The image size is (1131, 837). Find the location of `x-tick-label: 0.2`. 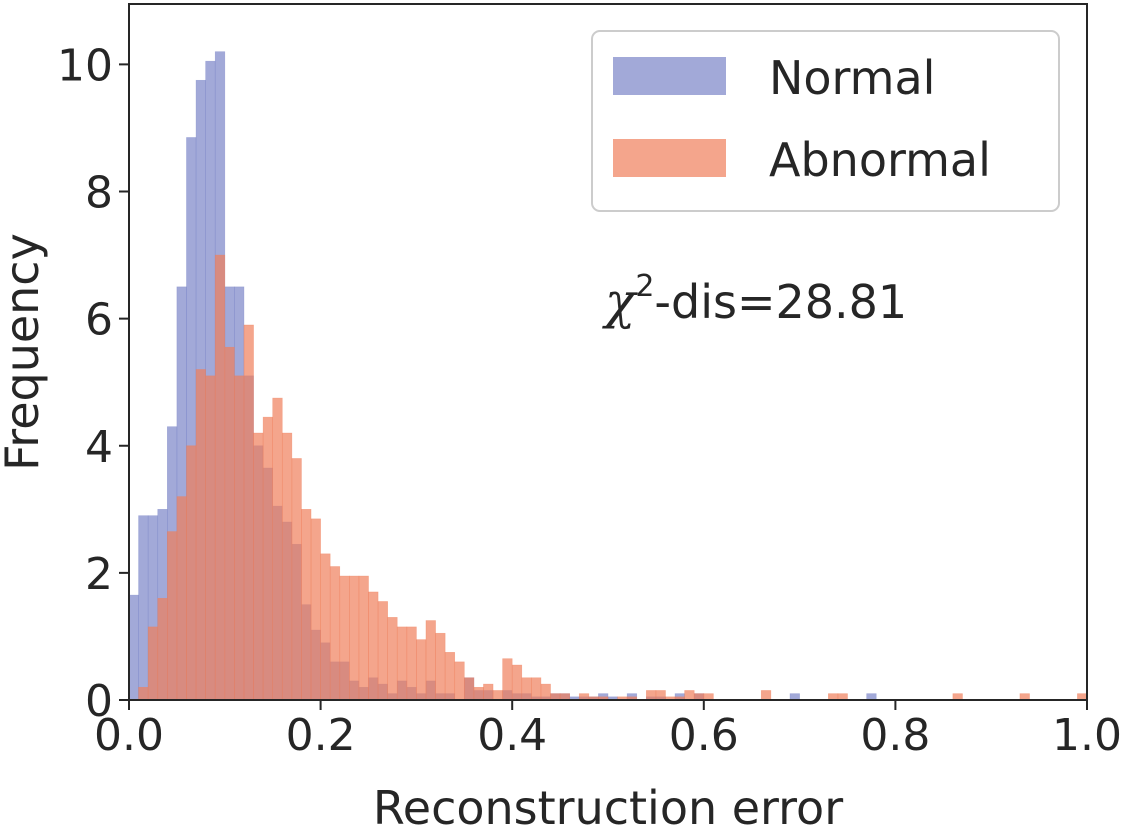

x-tick-label: 0.2 is located at coordinates (321, 735).